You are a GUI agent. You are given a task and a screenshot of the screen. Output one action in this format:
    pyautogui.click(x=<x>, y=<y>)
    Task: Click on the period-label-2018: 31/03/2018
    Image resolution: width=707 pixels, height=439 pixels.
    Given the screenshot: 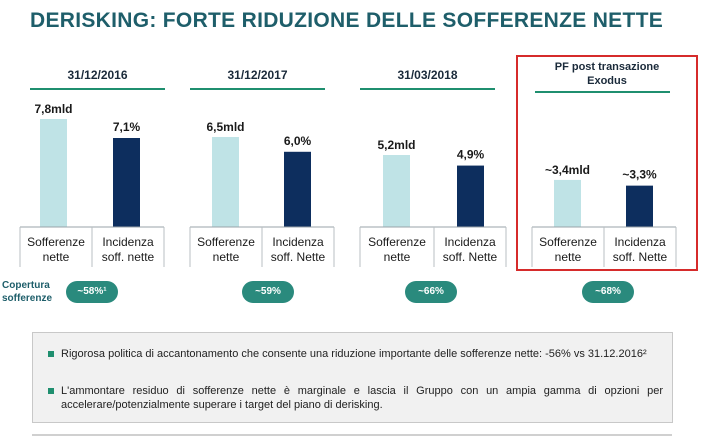 What is the action you would take?
    pyautogui.click(x=427, y=75)
    